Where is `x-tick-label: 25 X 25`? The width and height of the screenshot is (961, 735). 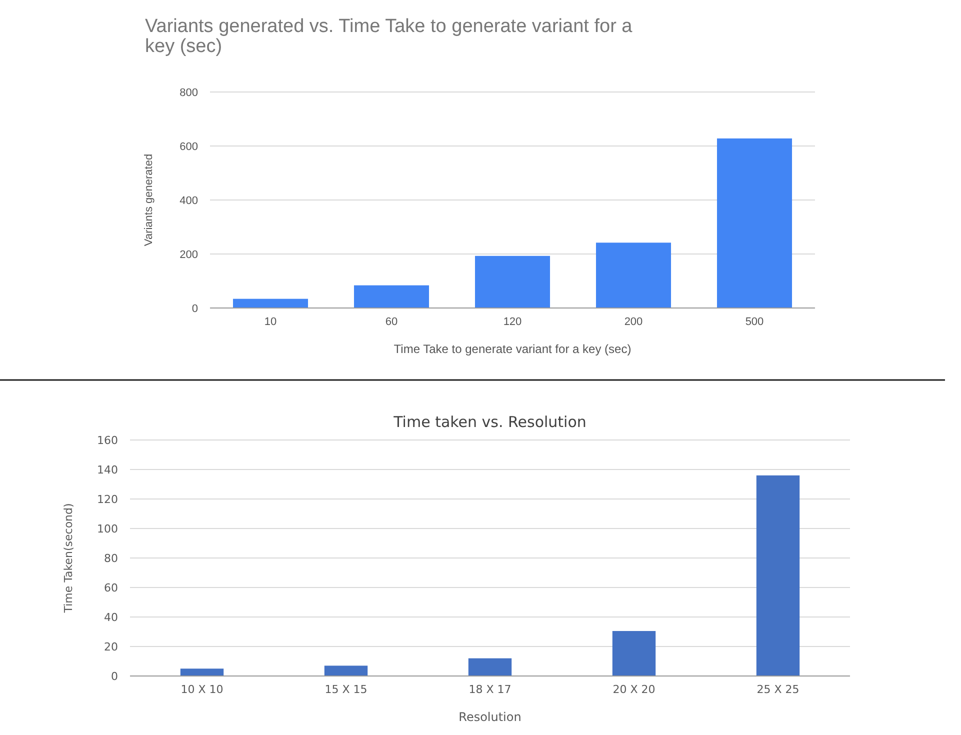
x-tick-label: 25 X 25 is located at coordinates (778, 689).